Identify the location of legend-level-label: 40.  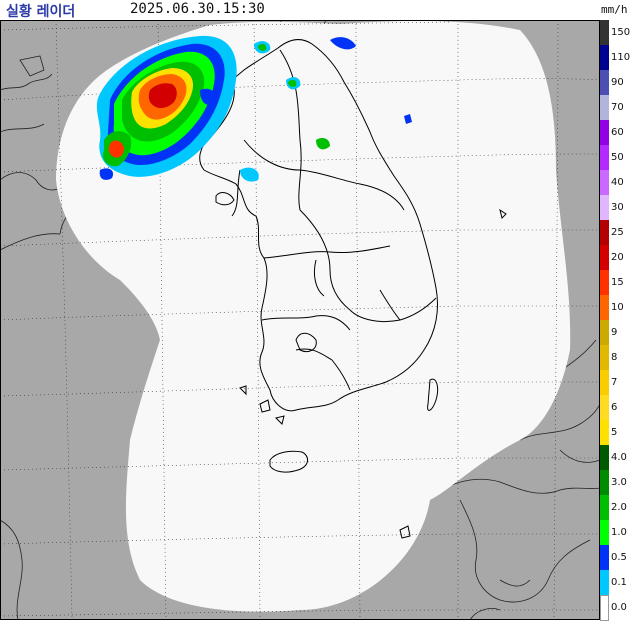
(617, 182).